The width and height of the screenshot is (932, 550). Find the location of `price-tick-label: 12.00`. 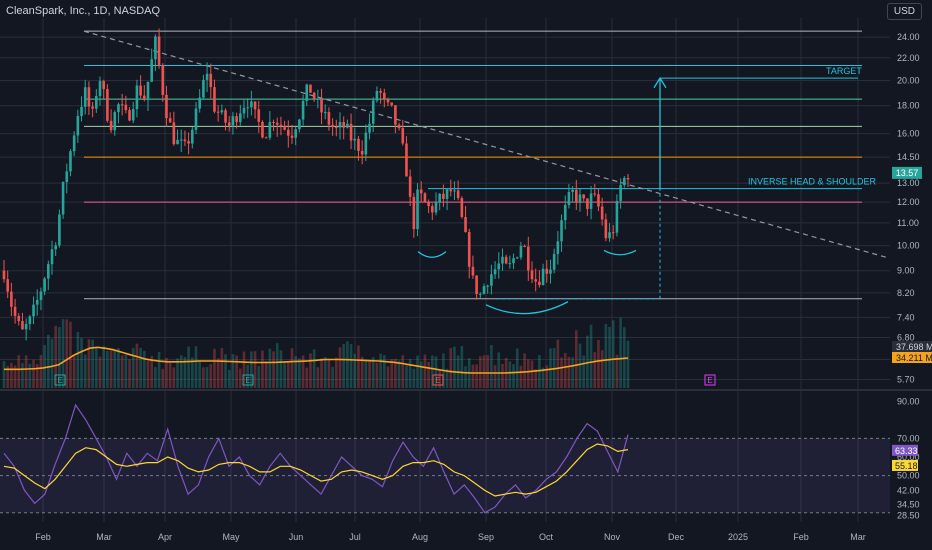

price-tick-label: 12.00 is located at coordinates (908, 202).